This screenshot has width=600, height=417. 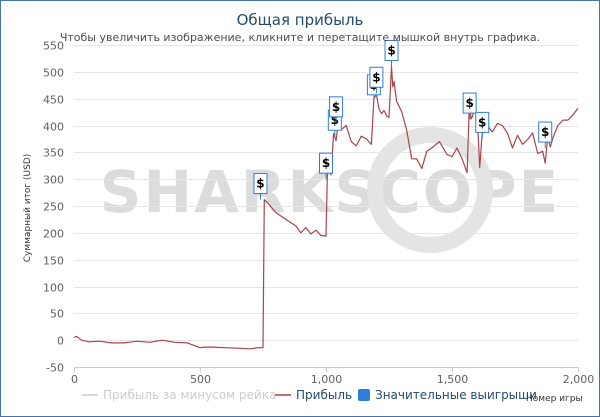 What do you see at coordinates (300, 20) in the screenshot?
I see `chart-title: Общая прибыль` at bounding box center [300, 20].